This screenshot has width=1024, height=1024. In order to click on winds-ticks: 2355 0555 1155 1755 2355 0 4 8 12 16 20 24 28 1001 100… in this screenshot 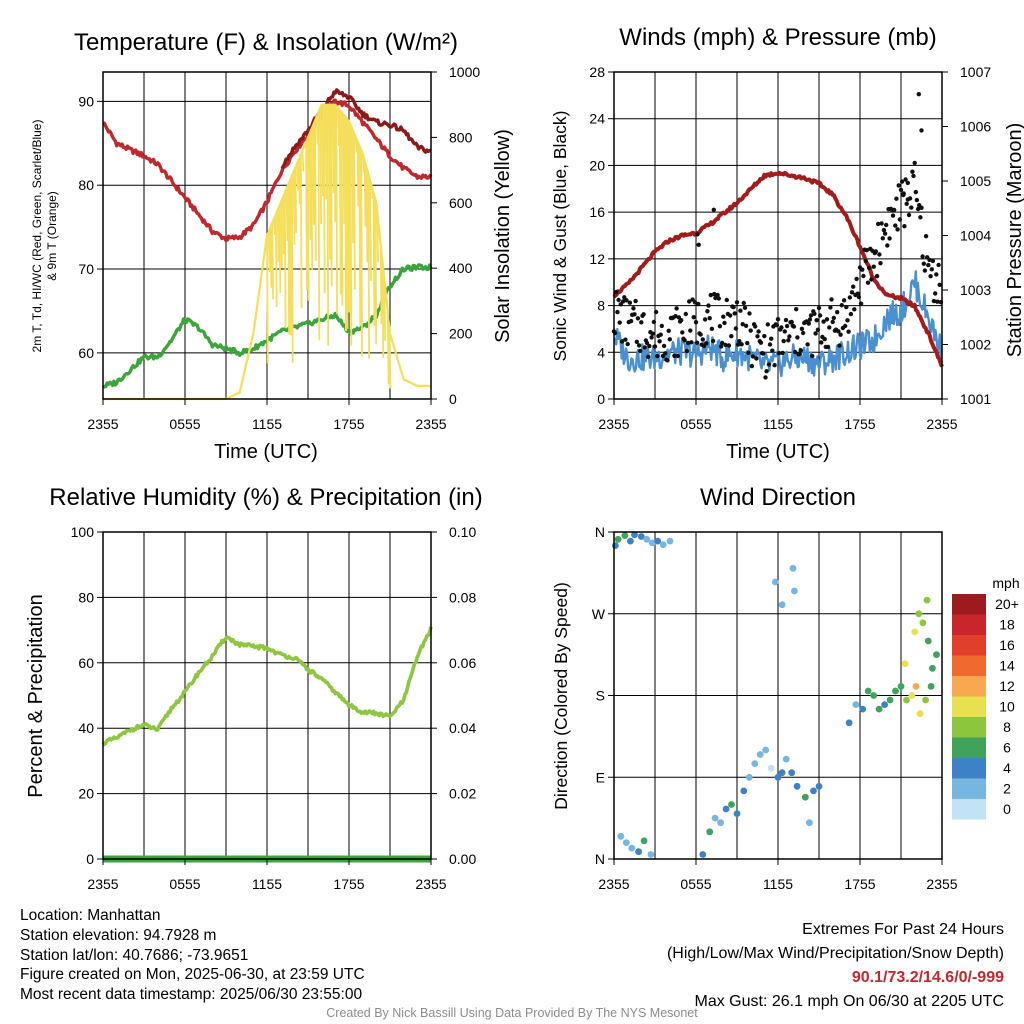, I will do `click(790, 248)`.